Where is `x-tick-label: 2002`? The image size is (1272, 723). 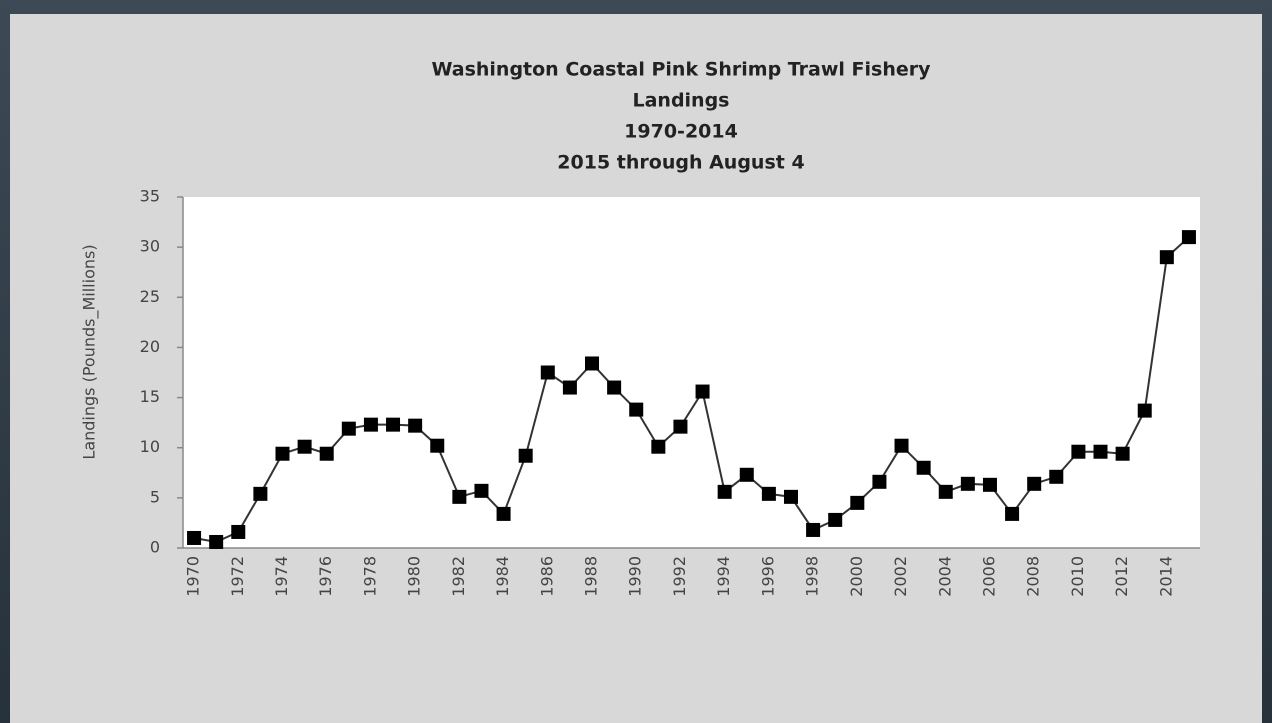
x-tick-label: 2002 is located at coordinates (900, 576).